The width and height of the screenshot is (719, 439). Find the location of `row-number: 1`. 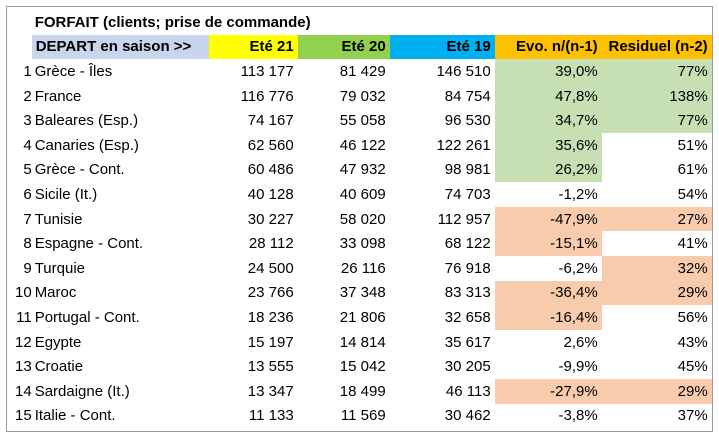

row-number: 1 is located at coordinates (27, 71).